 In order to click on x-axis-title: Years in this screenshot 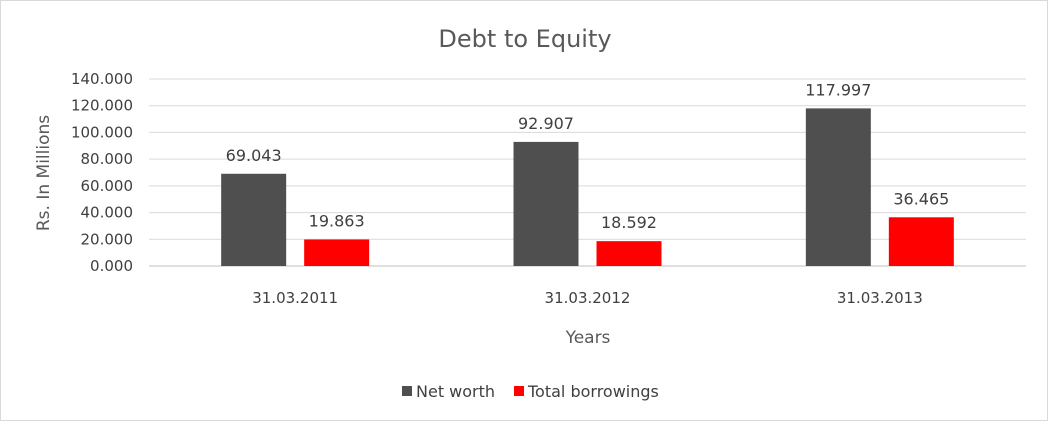, I will do `click(588, 338)`.